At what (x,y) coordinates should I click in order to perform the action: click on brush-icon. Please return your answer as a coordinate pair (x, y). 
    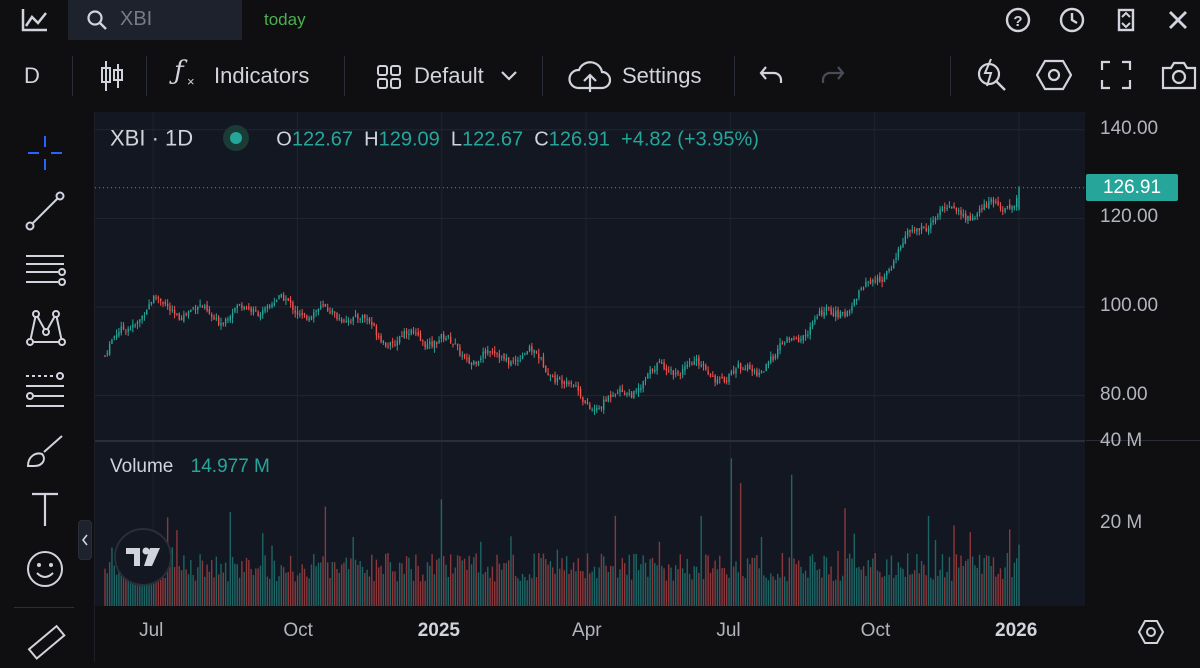
    Looking at the image, I should click on (45, 451).